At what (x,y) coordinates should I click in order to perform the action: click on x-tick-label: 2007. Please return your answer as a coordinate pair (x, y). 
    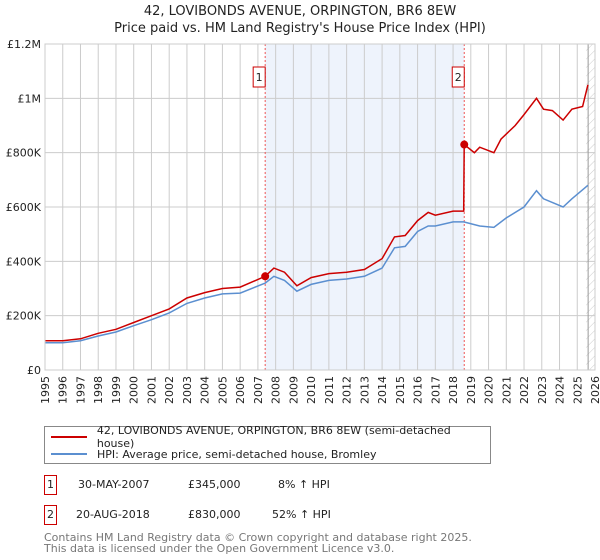
    Looking at the image, I should click on (258, 390).